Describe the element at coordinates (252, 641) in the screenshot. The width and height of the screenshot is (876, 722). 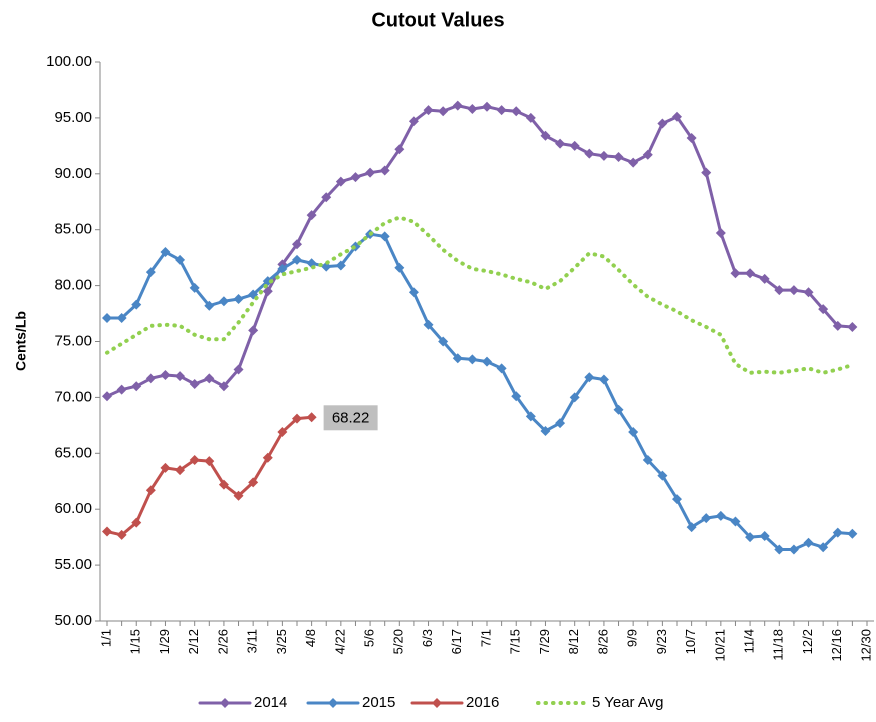
I see `x-tick-label: 3/11` at that location.